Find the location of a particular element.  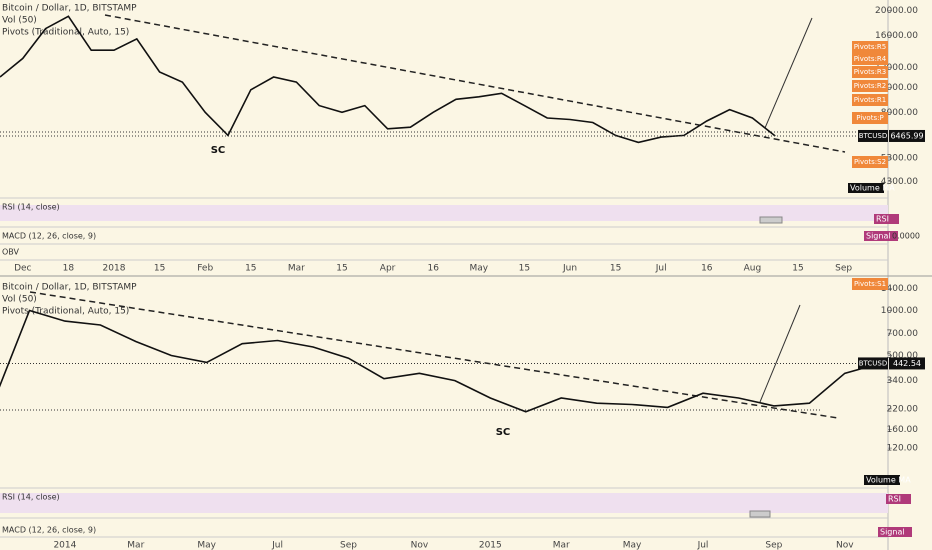

y-tick-label: 1400.00 is located at coordinates (899, 289).